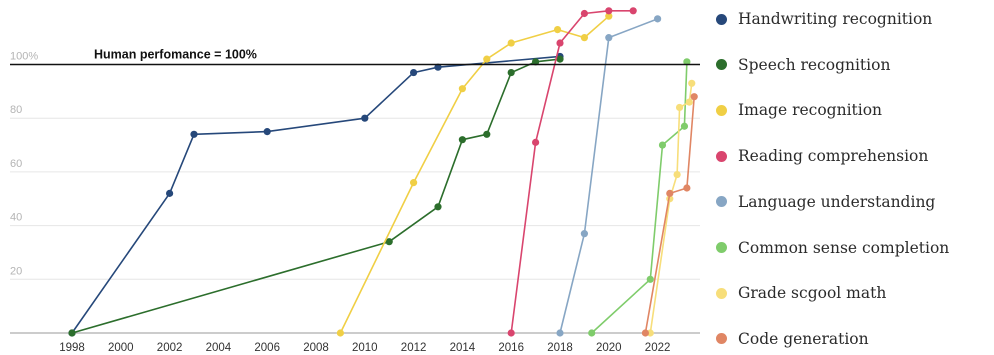  I want to click on legend-label: Speech recognition, so click(814, 65).